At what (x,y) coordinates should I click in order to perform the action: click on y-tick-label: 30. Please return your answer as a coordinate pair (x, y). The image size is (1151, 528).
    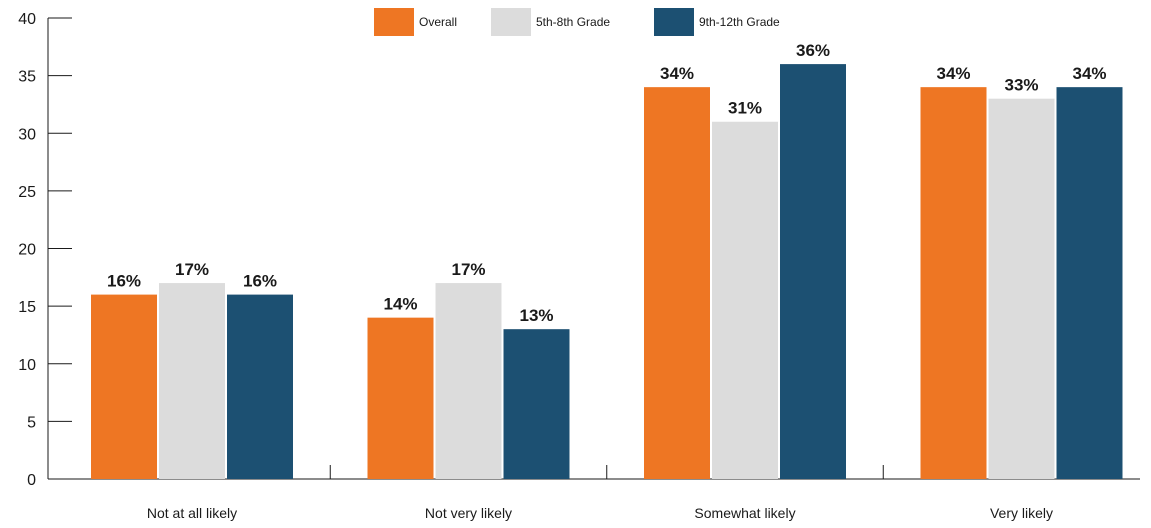
    Looking at the image, I should click on (27, 134).